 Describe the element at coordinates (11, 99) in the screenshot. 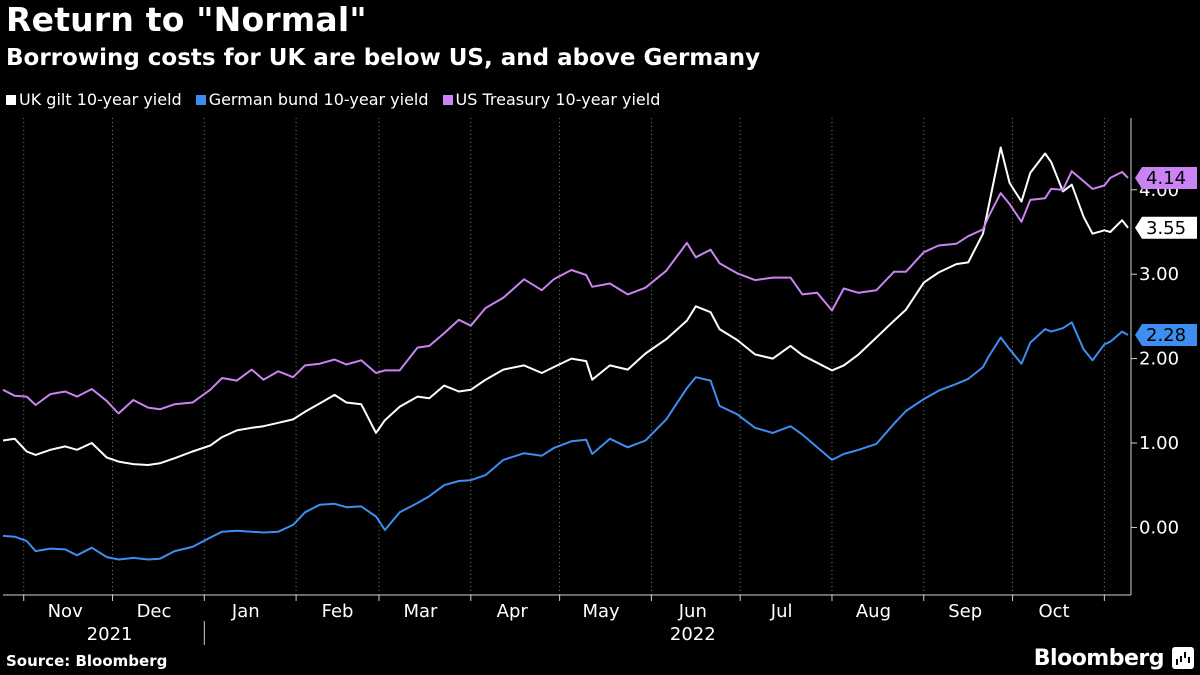

I see `legend-swatch-uk` at that location.